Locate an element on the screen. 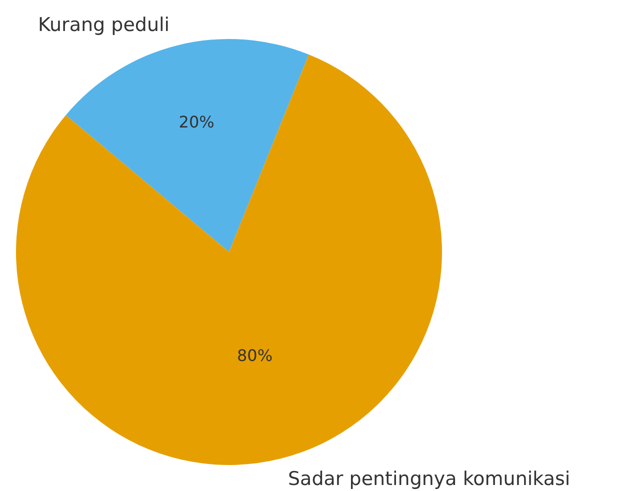 This screenshot has height=491, width=629. data-label: 20% is located at coordinates (196, 122).